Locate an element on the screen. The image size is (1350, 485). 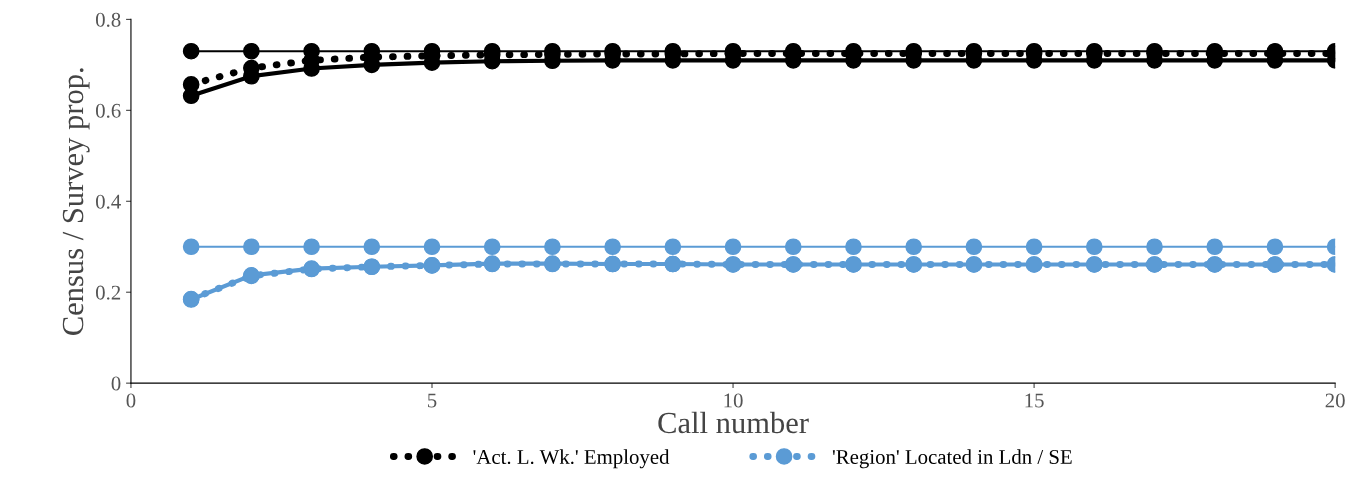
y-tick-label: 0.8 is located at coordinates (108, 19).